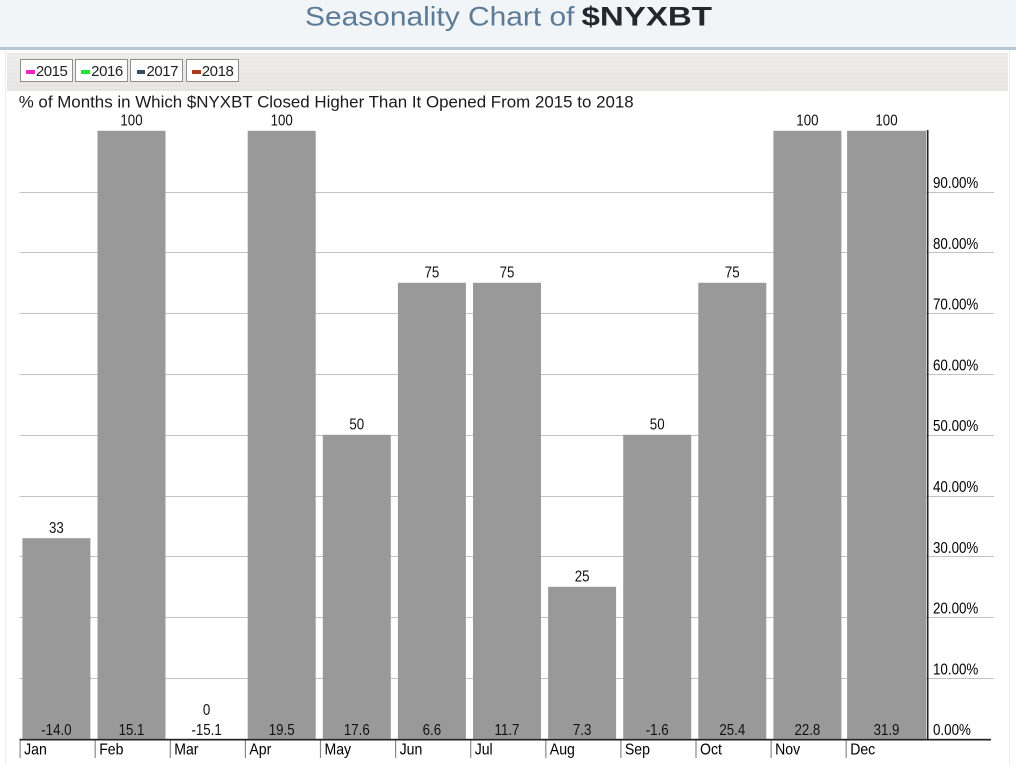 The height and width of the screenshot is (765, 1016). I want to click on svg-text: Feb, so click(111, 750).